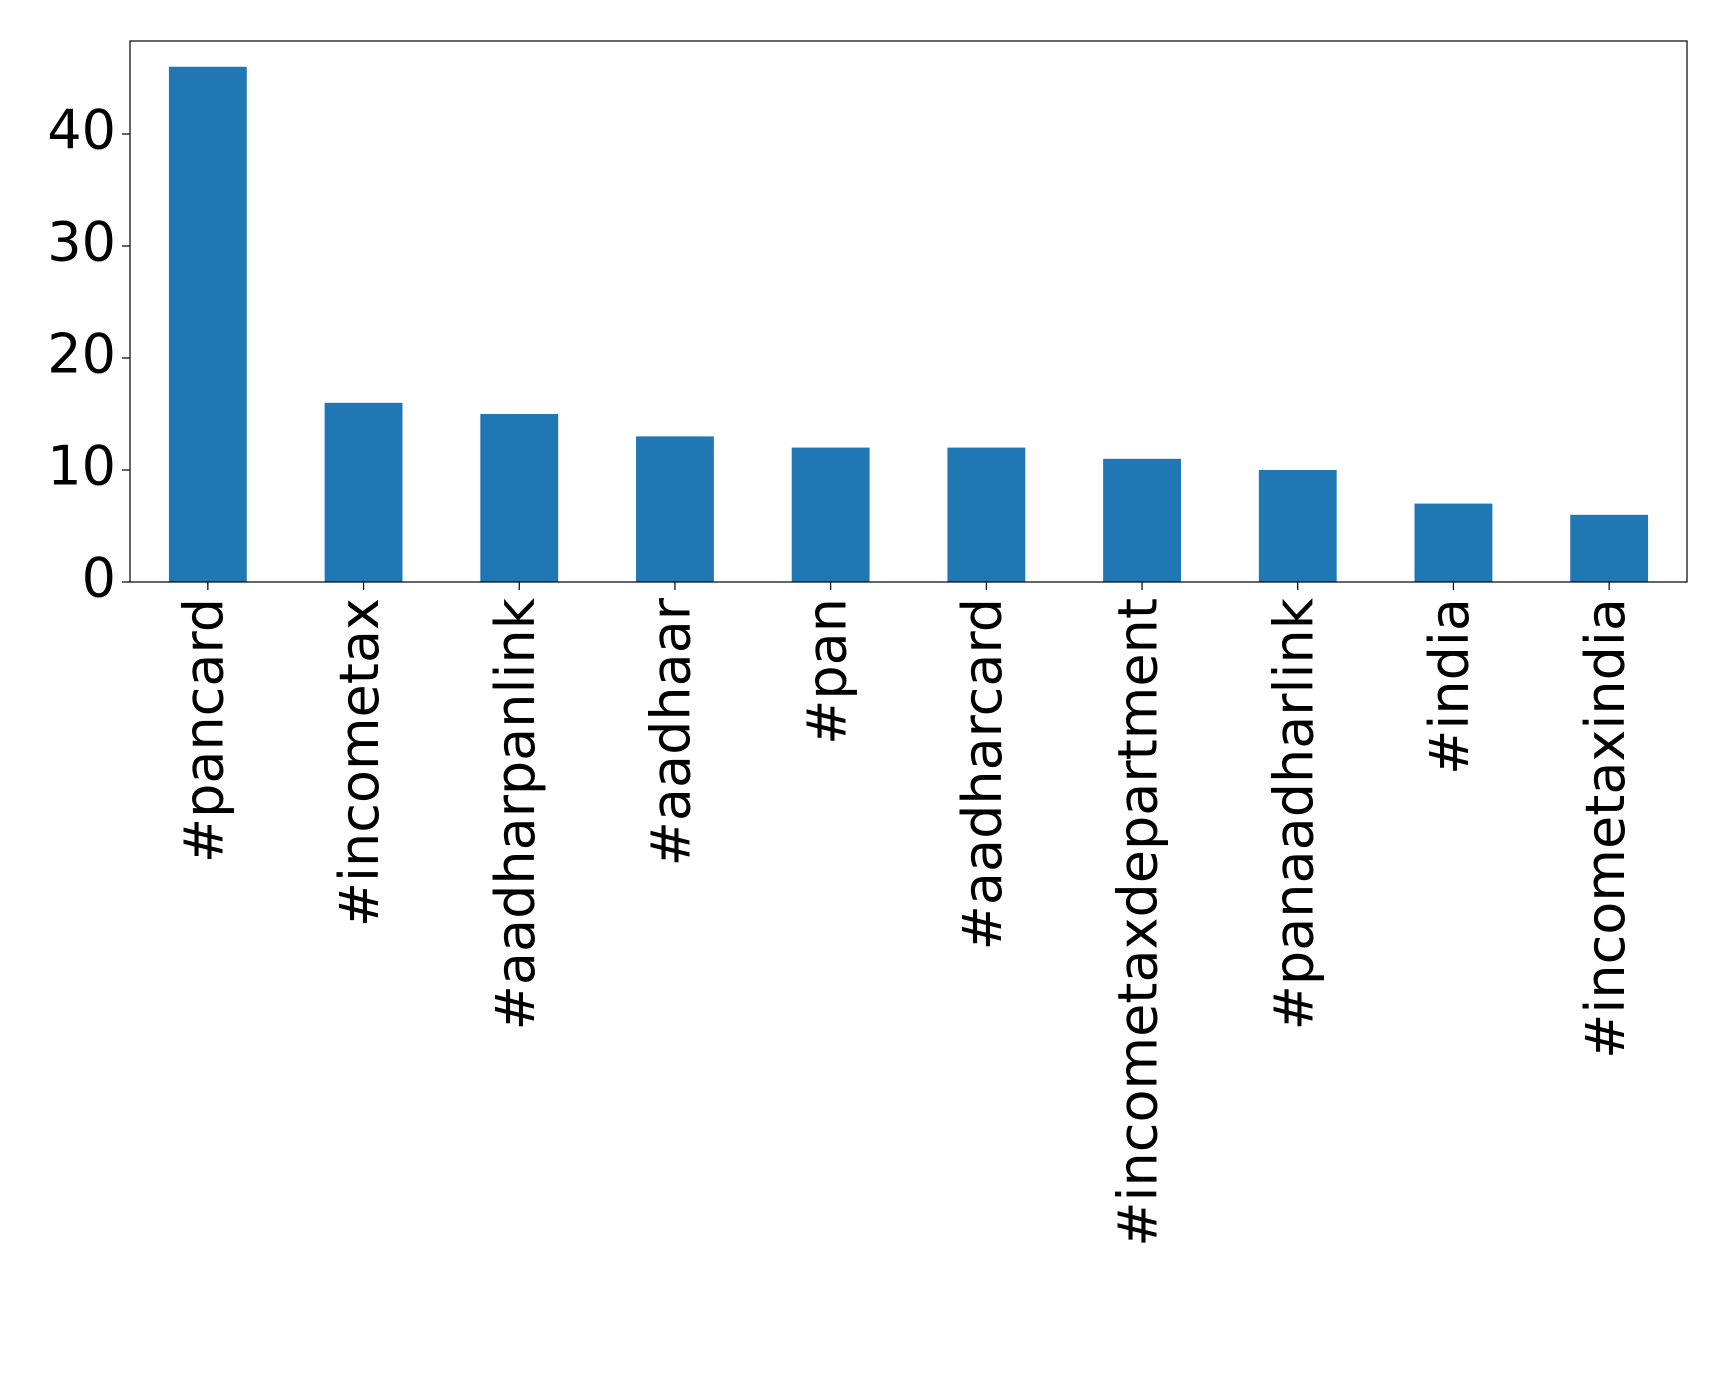 The height and width of the screenshot is (1379, 1719). What do you see at coordinates (81, 466) in the screenshot?
I see `y-tick-label: 10` at bounding box center [81, 466].